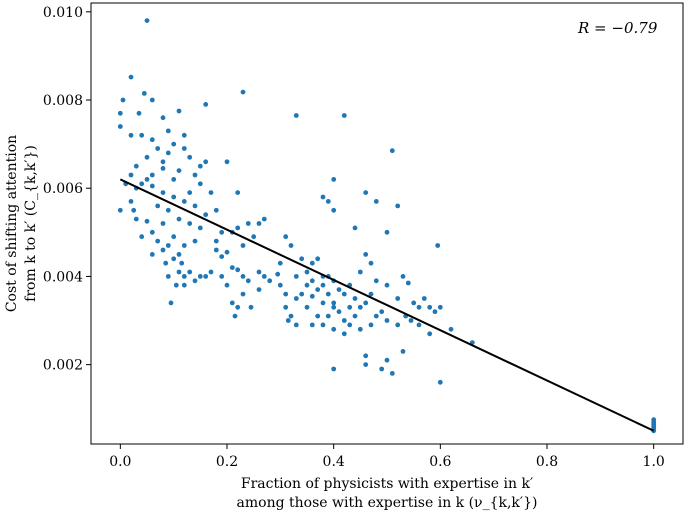  What do you see at coordinates (440, 462) in the screenshot?
I see `x-tick-label: 0.6` at bounding box center [440, 462].